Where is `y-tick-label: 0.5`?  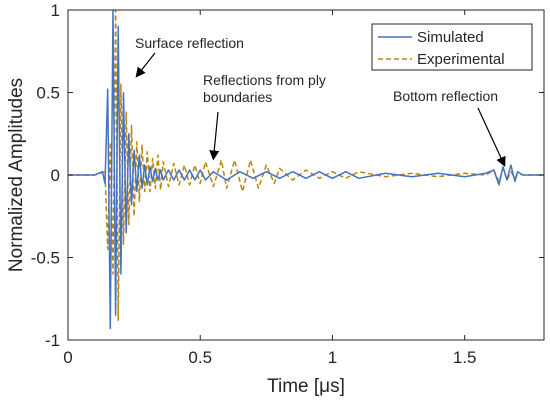 y-tick-label: 0.5 is located at coordinates (48, 93).